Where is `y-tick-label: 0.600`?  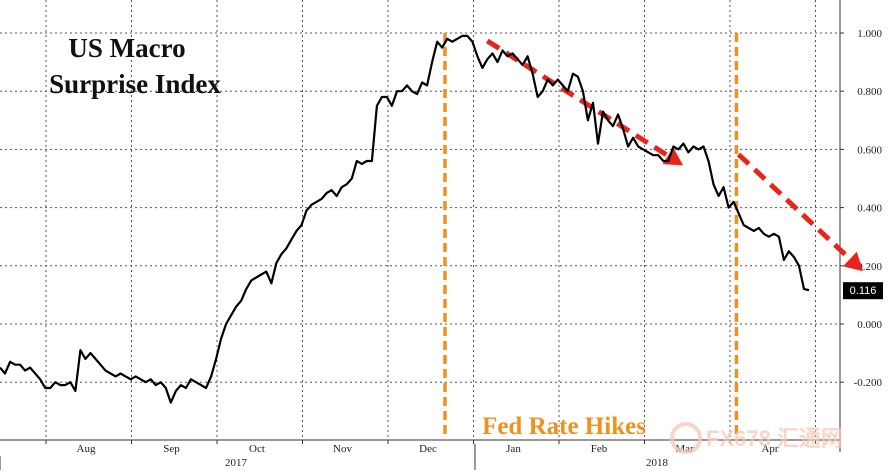 y-tick-label: 0.600 is located at coordinates (869, 150).